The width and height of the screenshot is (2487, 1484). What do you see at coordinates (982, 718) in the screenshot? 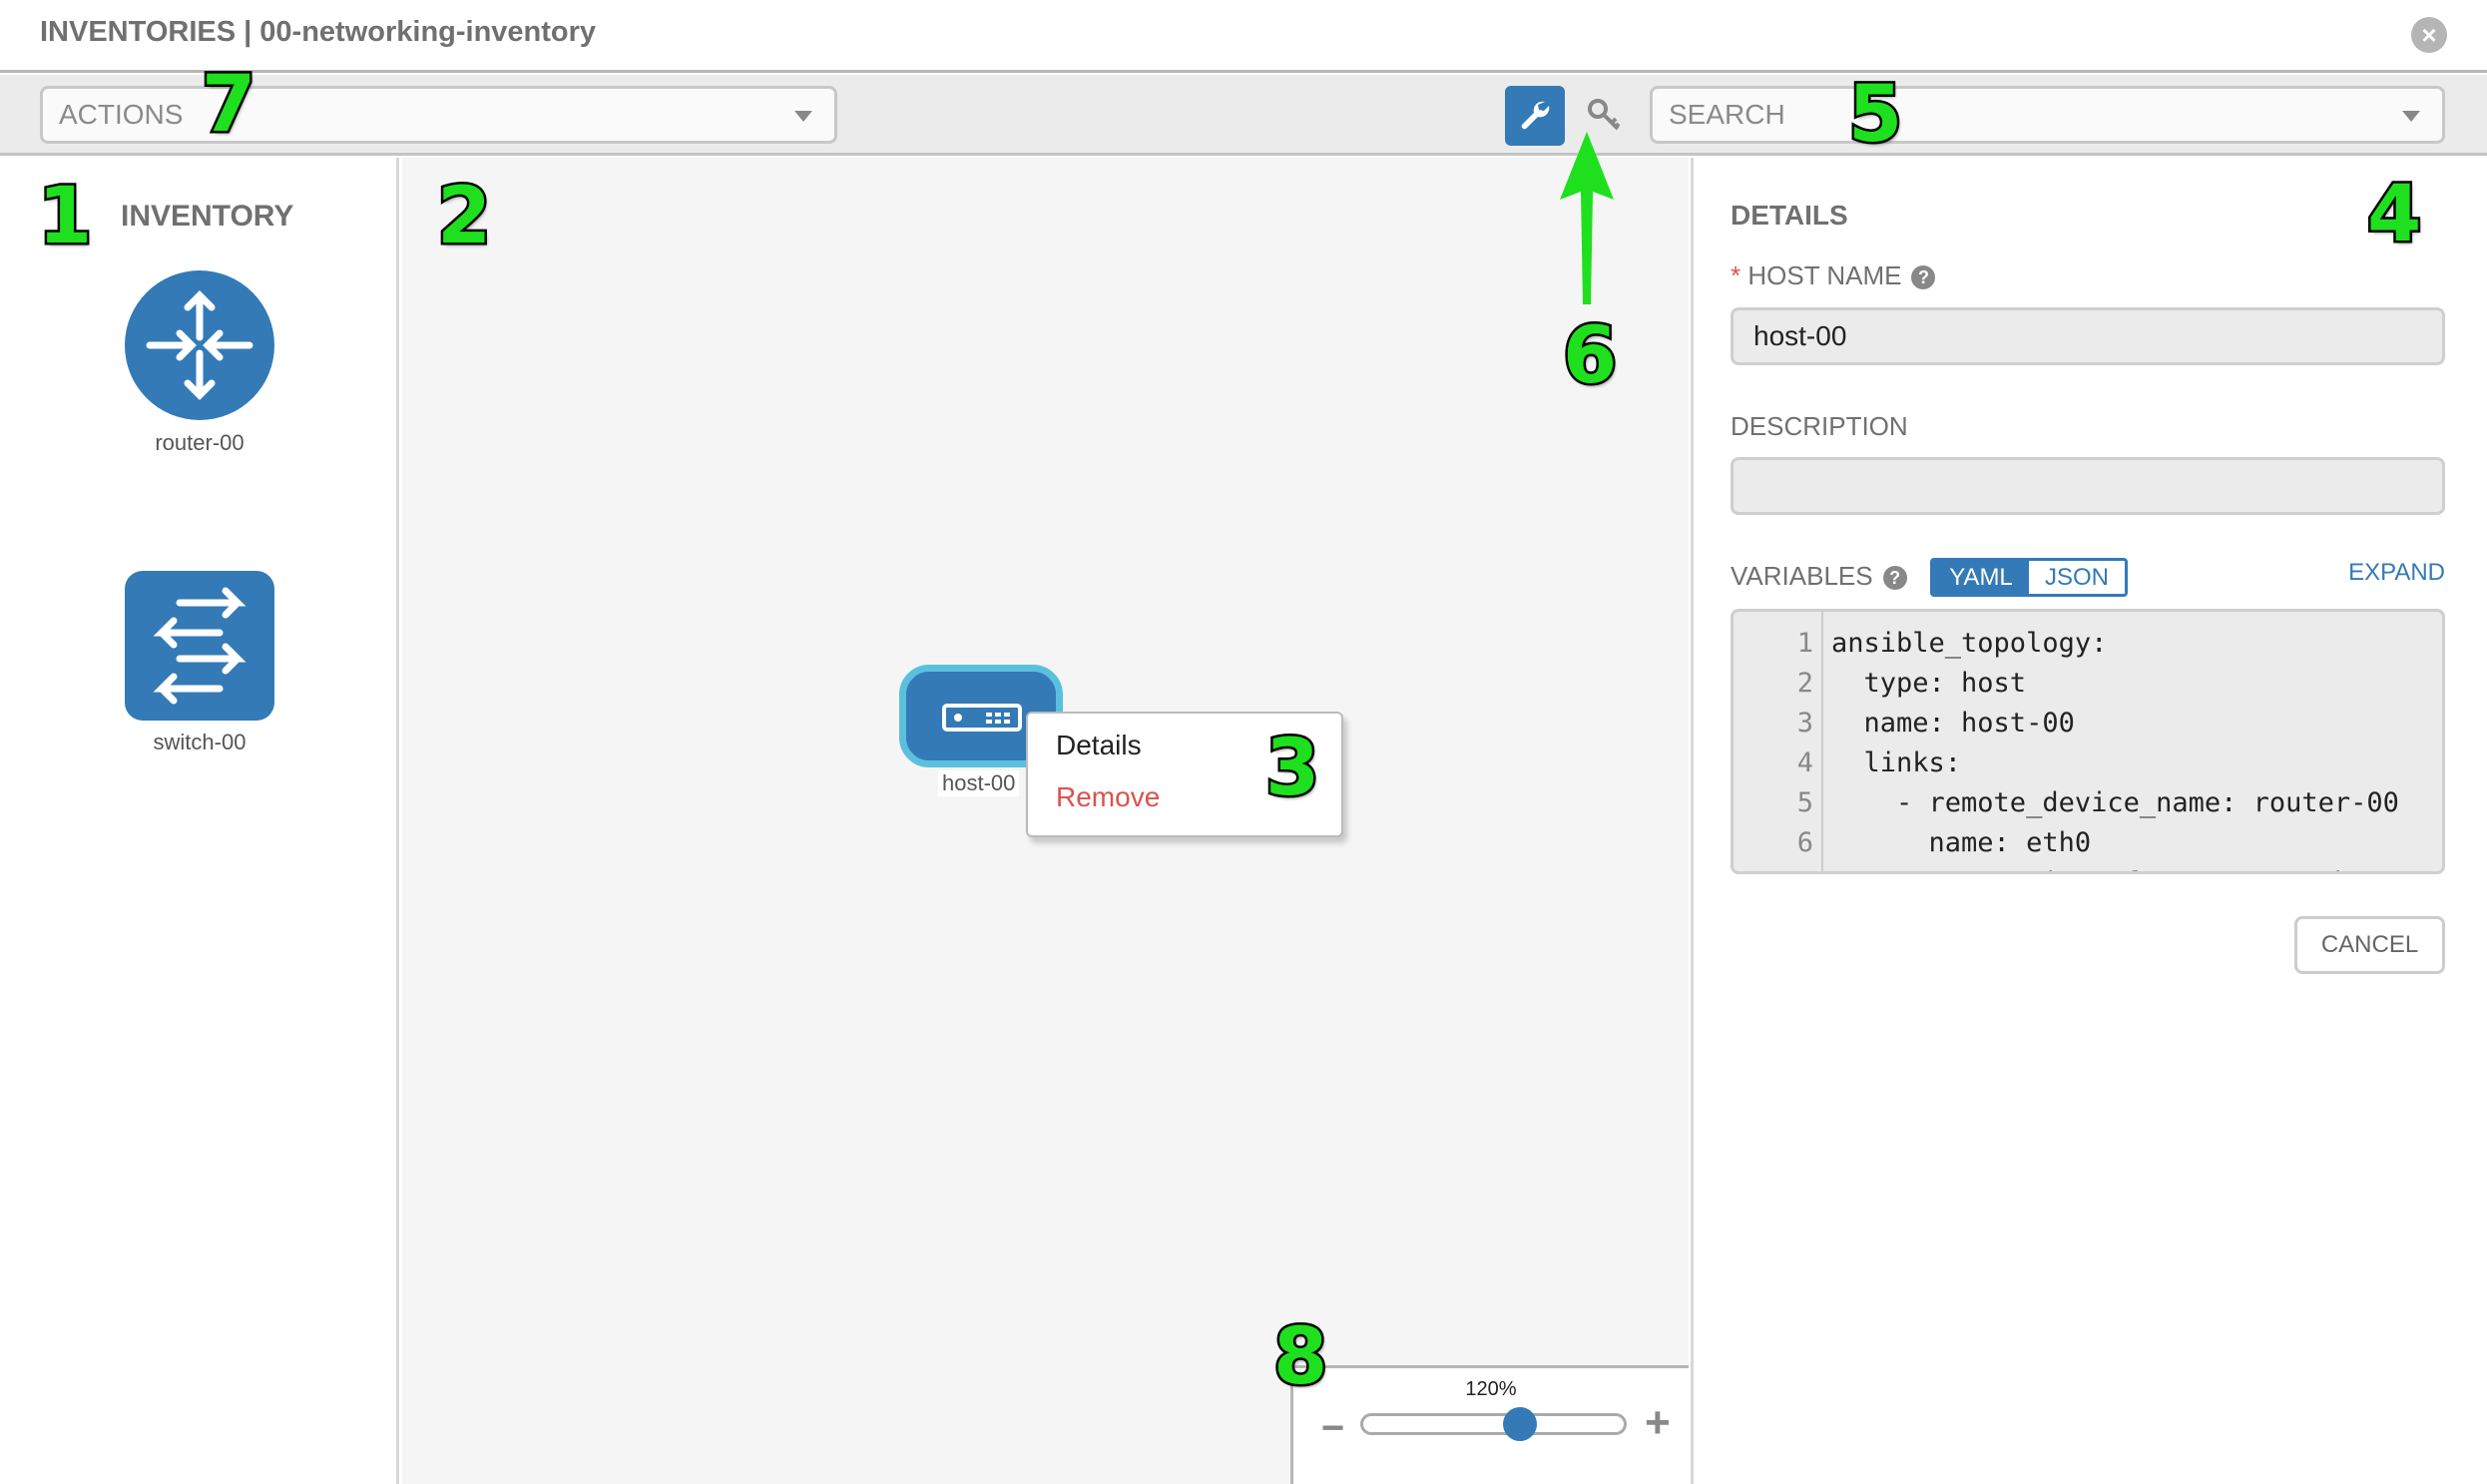
I see `host-icon` at bounding box center [982, 718].